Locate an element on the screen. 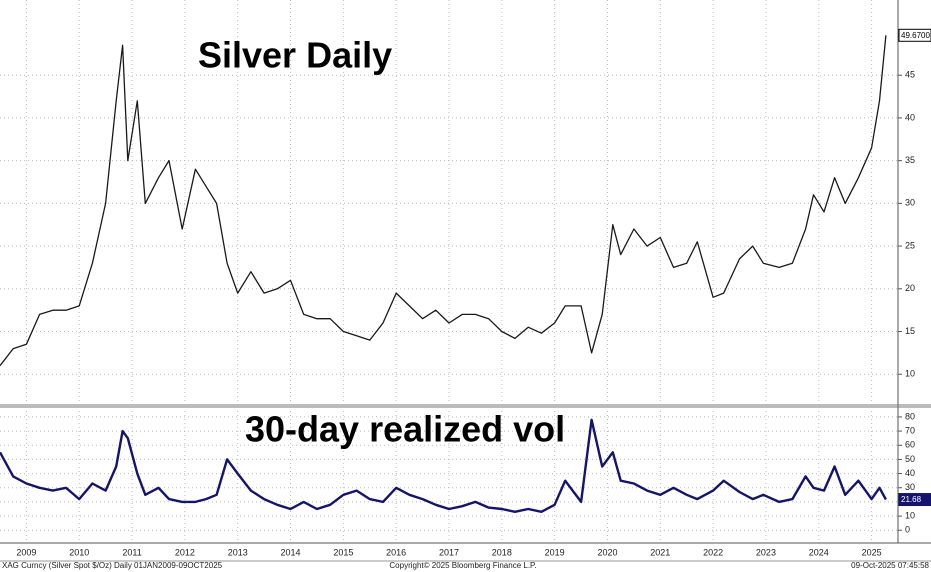 The height and width of the screenshot is (572, 931). x-tick-label: 2018 is located at coordinates (502, 552).